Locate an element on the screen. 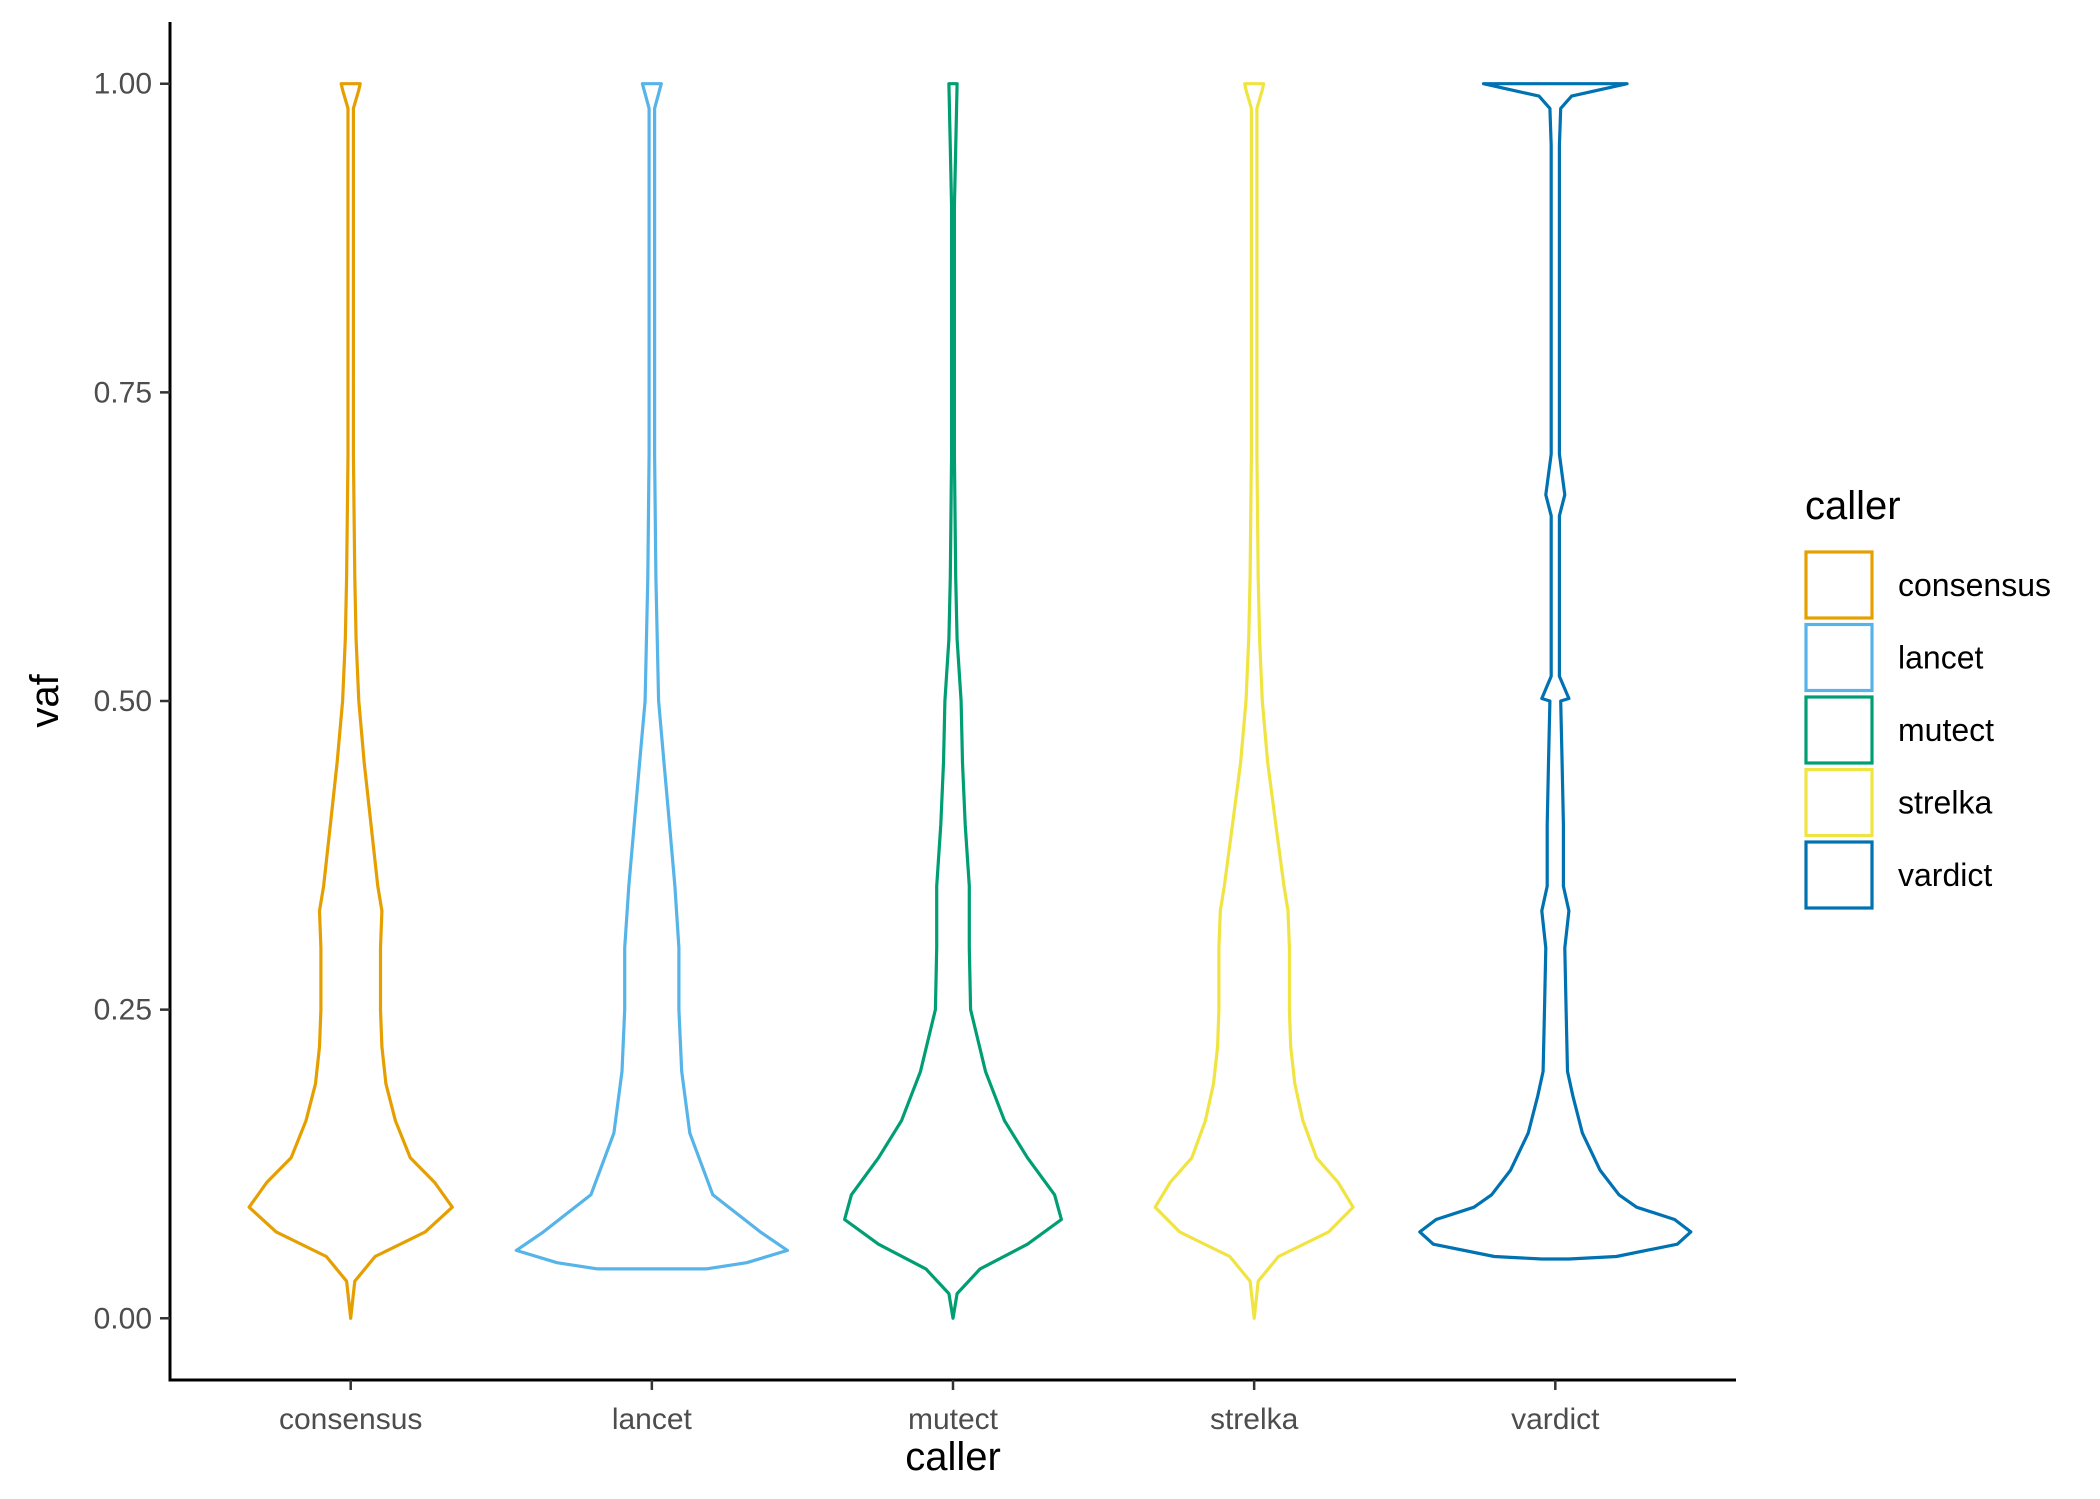 This screenshot has width=2100, height=1499. legend-label-strelka: strelka is located at coordinates (1945, 803).